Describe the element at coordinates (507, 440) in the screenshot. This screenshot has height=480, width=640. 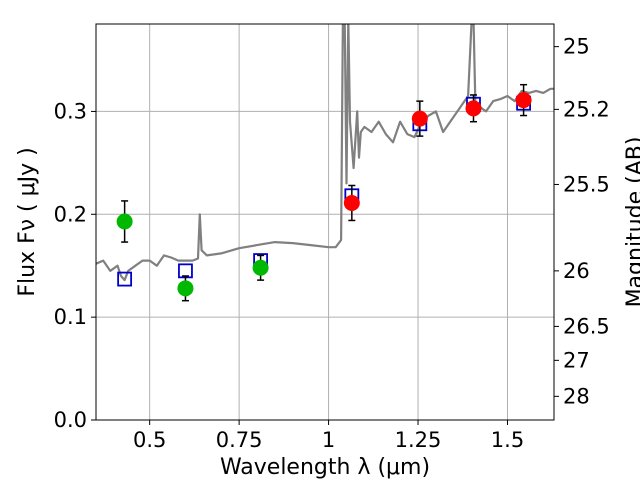
I see `x-tick-label: 1.5` at that location.